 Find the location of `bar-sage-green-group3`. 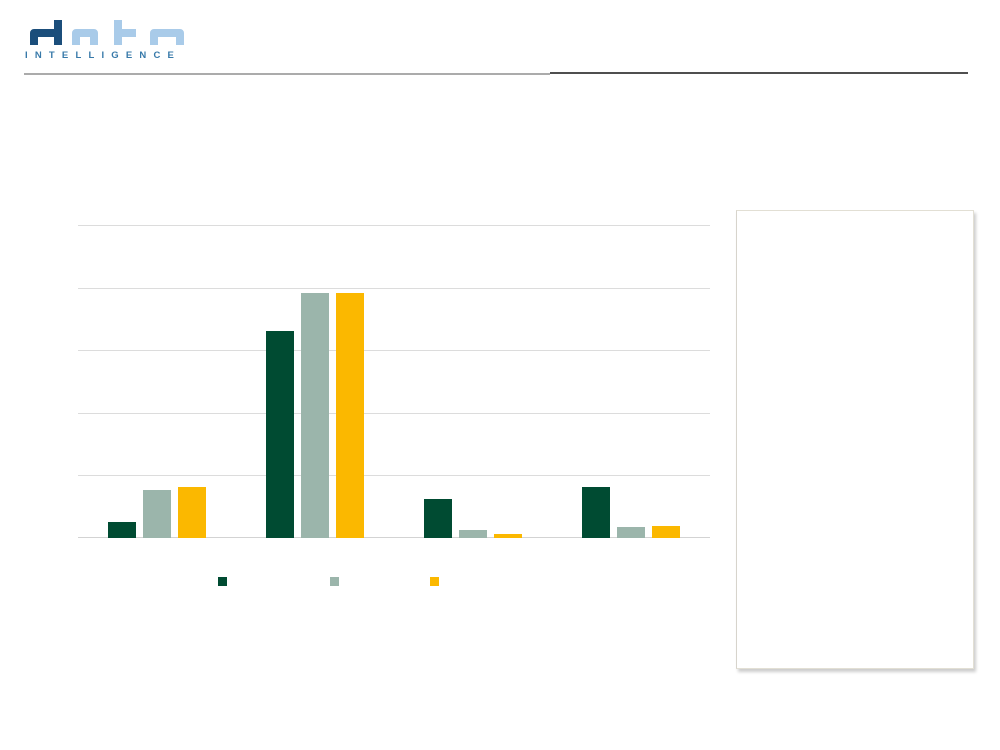

bar-sage-green-group3 is located at coordinates (473, 533).